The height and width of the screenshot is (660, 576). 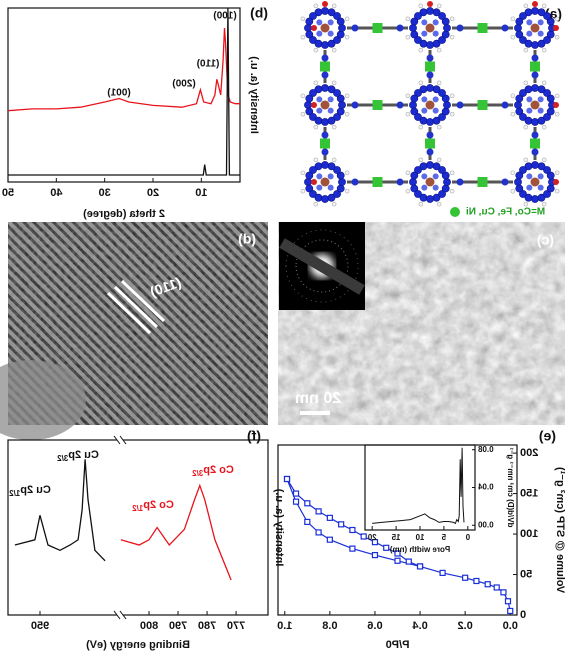 What do you see at coordinates (138, 527) in the screenshot?
I see `plot-frame` at bounding box center [138, 527].